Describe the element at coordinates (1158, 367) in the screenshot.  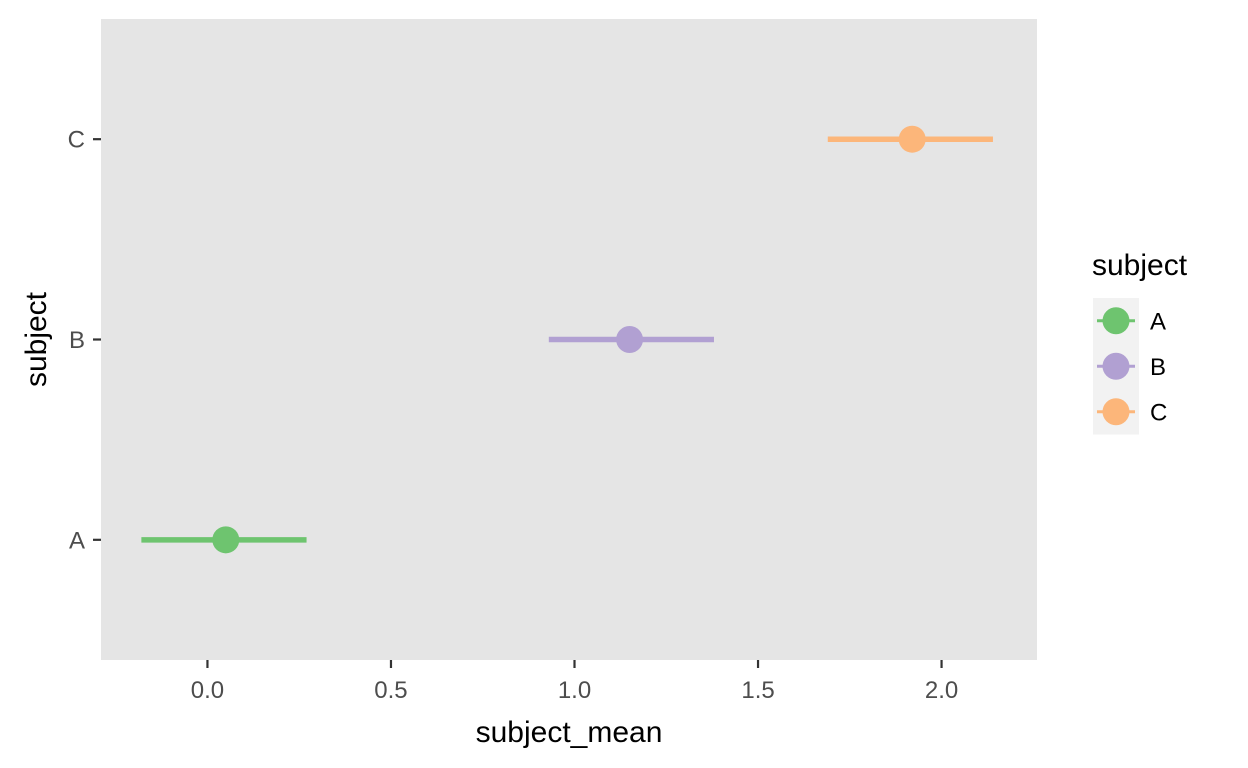
I see `legend-label-b: B` at that location.